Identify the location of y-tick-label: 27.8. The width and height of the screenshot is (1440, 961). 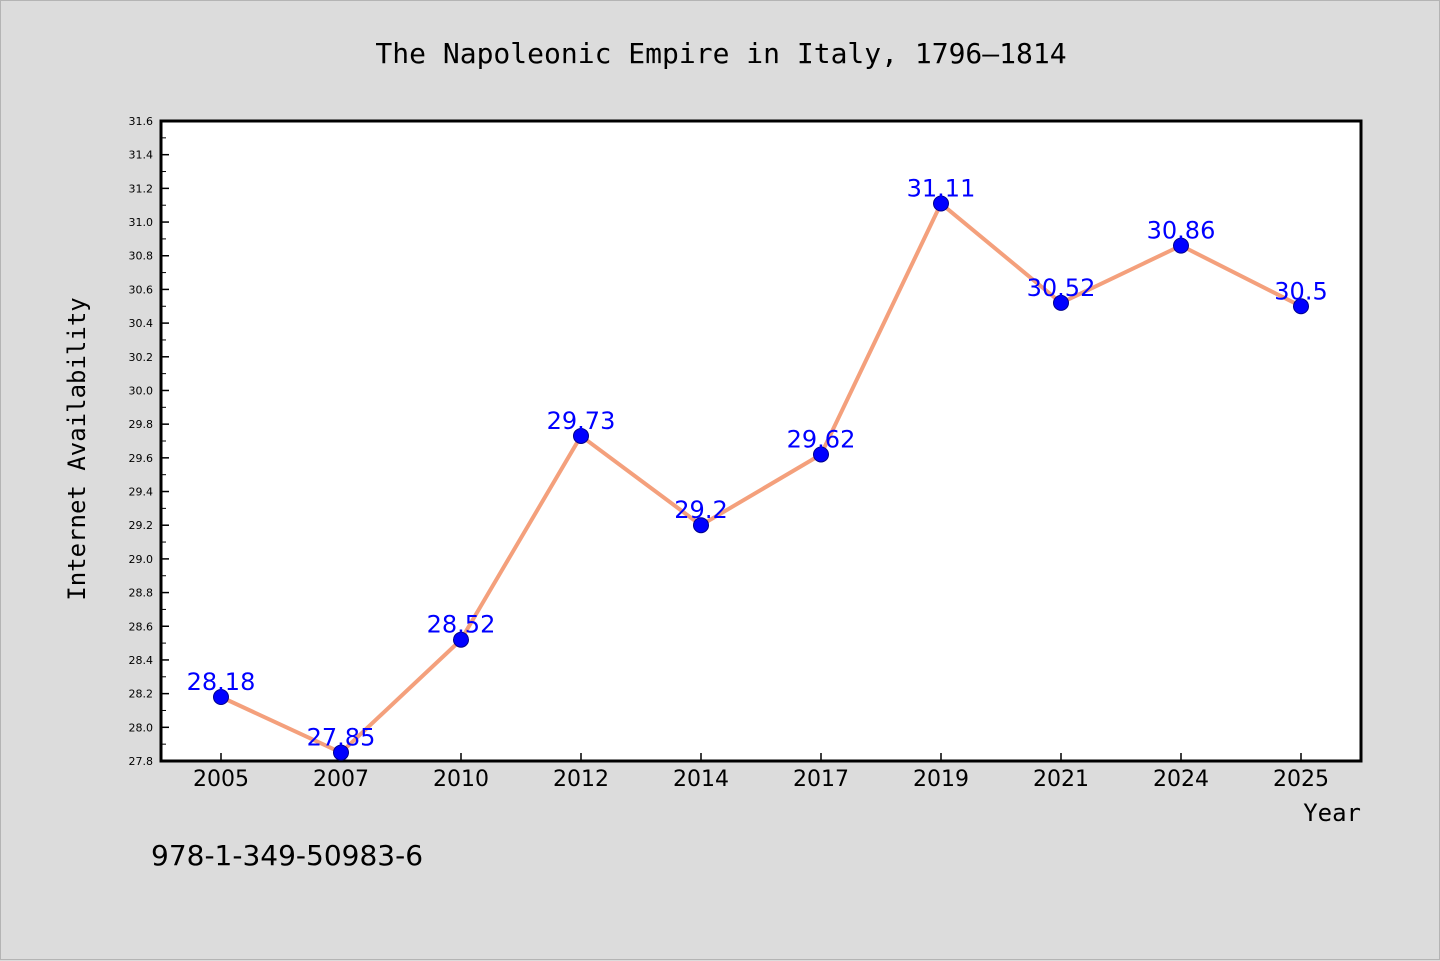
(141, 761).